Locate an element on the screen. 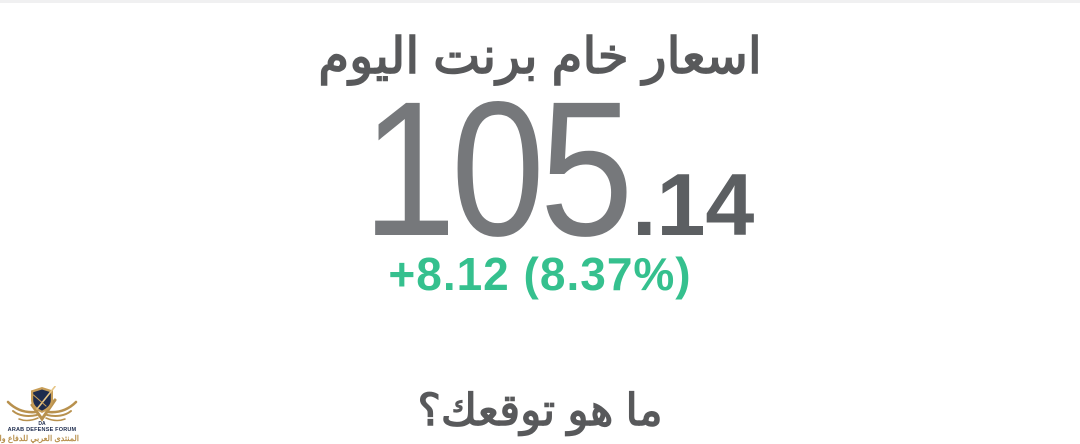 This screenshot has height=444, width=1080. top-divider is located at coordinates (540, 1).